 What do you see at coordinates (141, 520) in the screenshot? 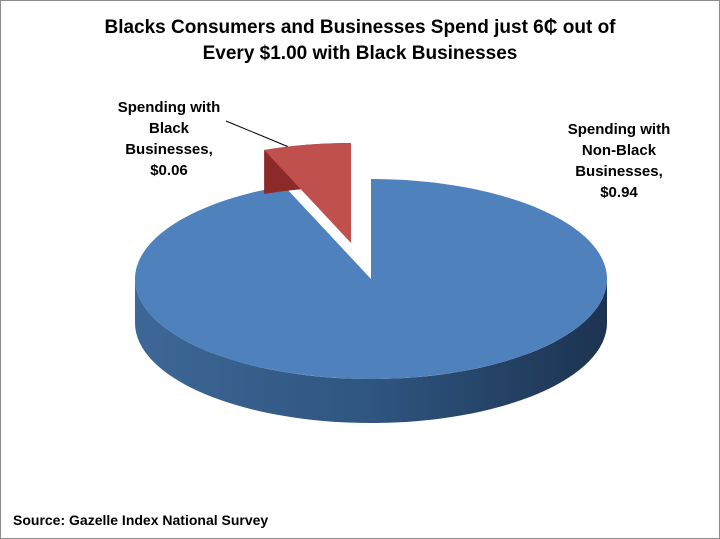
I see `source-note: Source: Gazelle Index National Survey` at bounding box center [141, 520].